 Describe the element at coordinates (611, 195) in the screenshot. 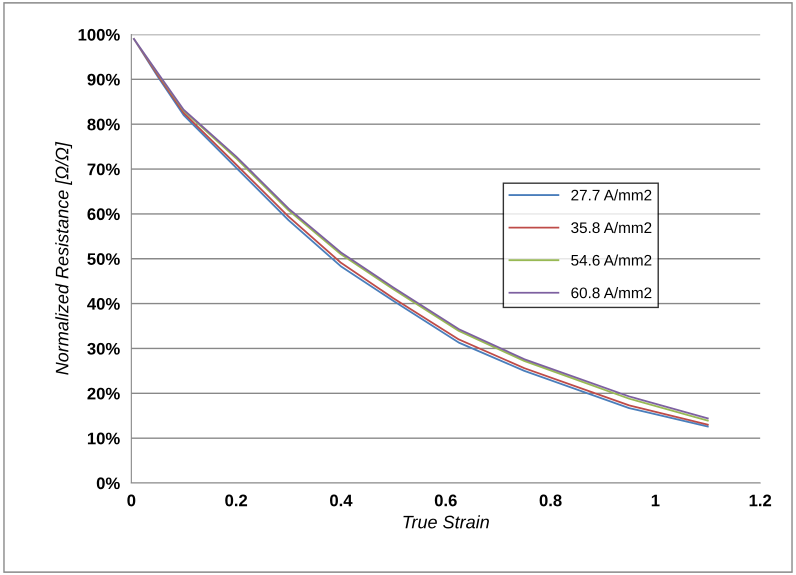

I see `legend-label: 27.7 A/mm2` at that location.